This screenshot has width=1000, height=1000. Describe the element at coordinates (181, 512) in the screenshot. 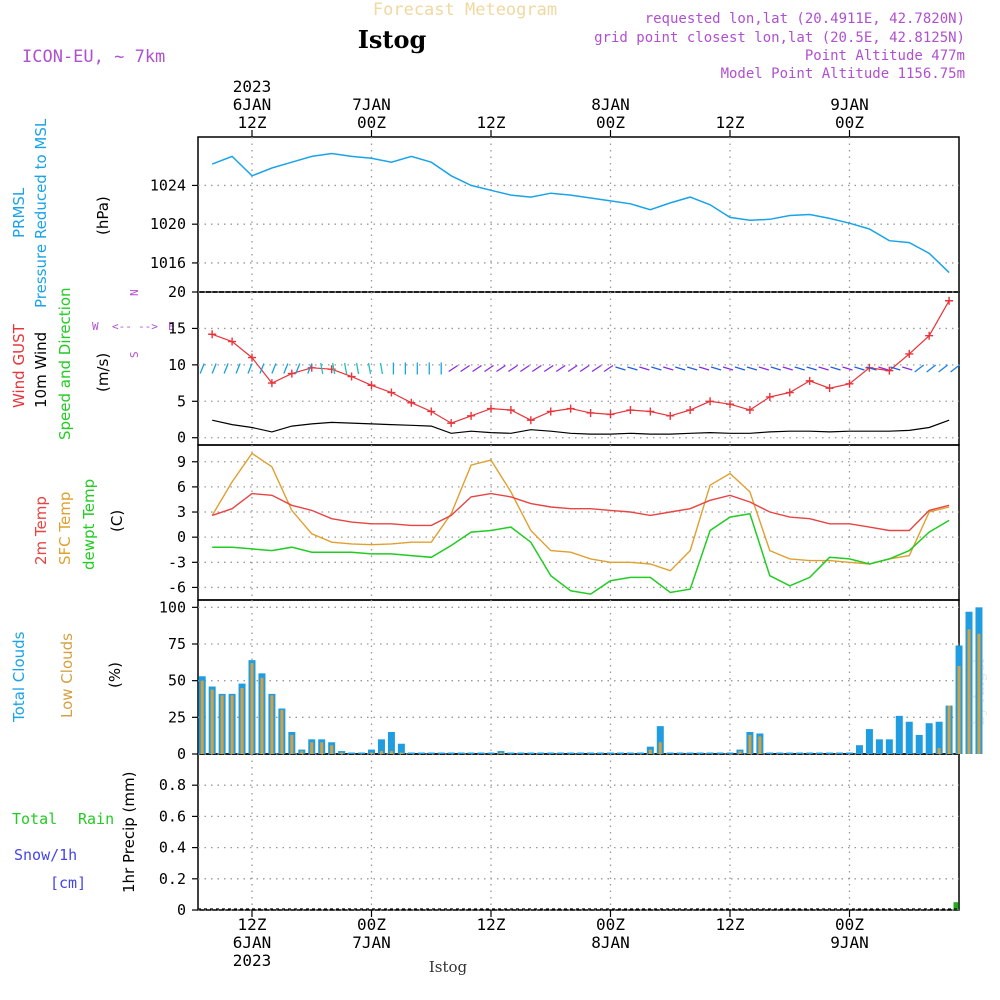

I see `ytick-label: 3` at that location.